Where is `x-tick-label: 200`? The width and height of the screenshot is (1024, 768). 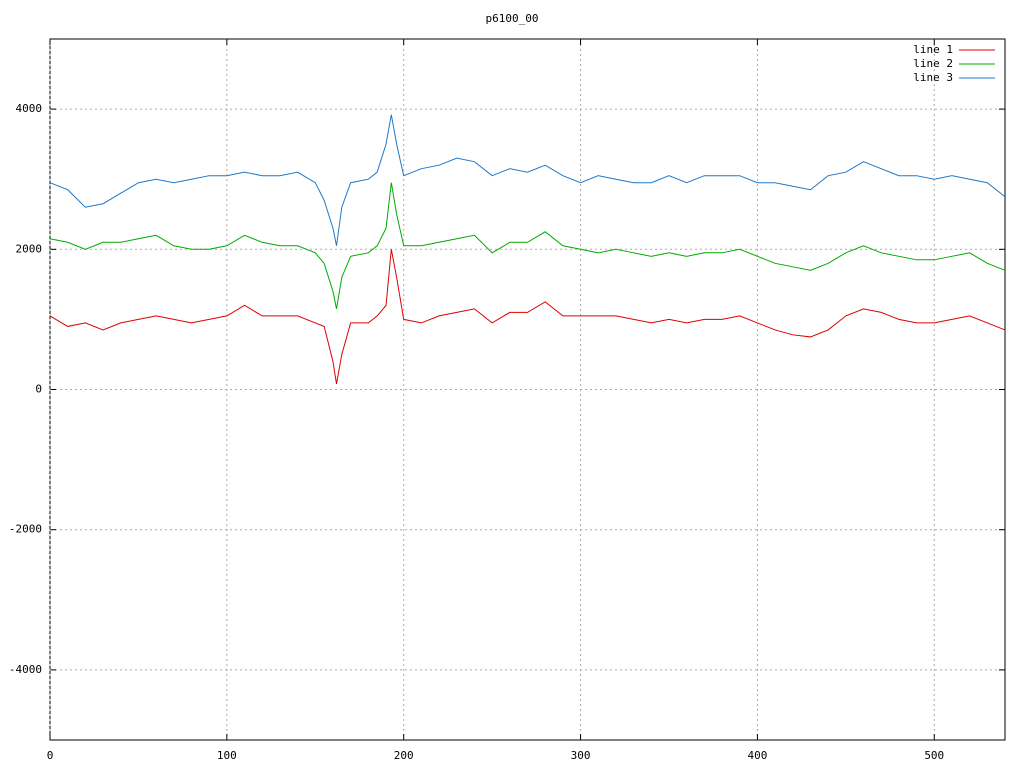
x-tick-label: 200 is located at coordinates (404, 755).